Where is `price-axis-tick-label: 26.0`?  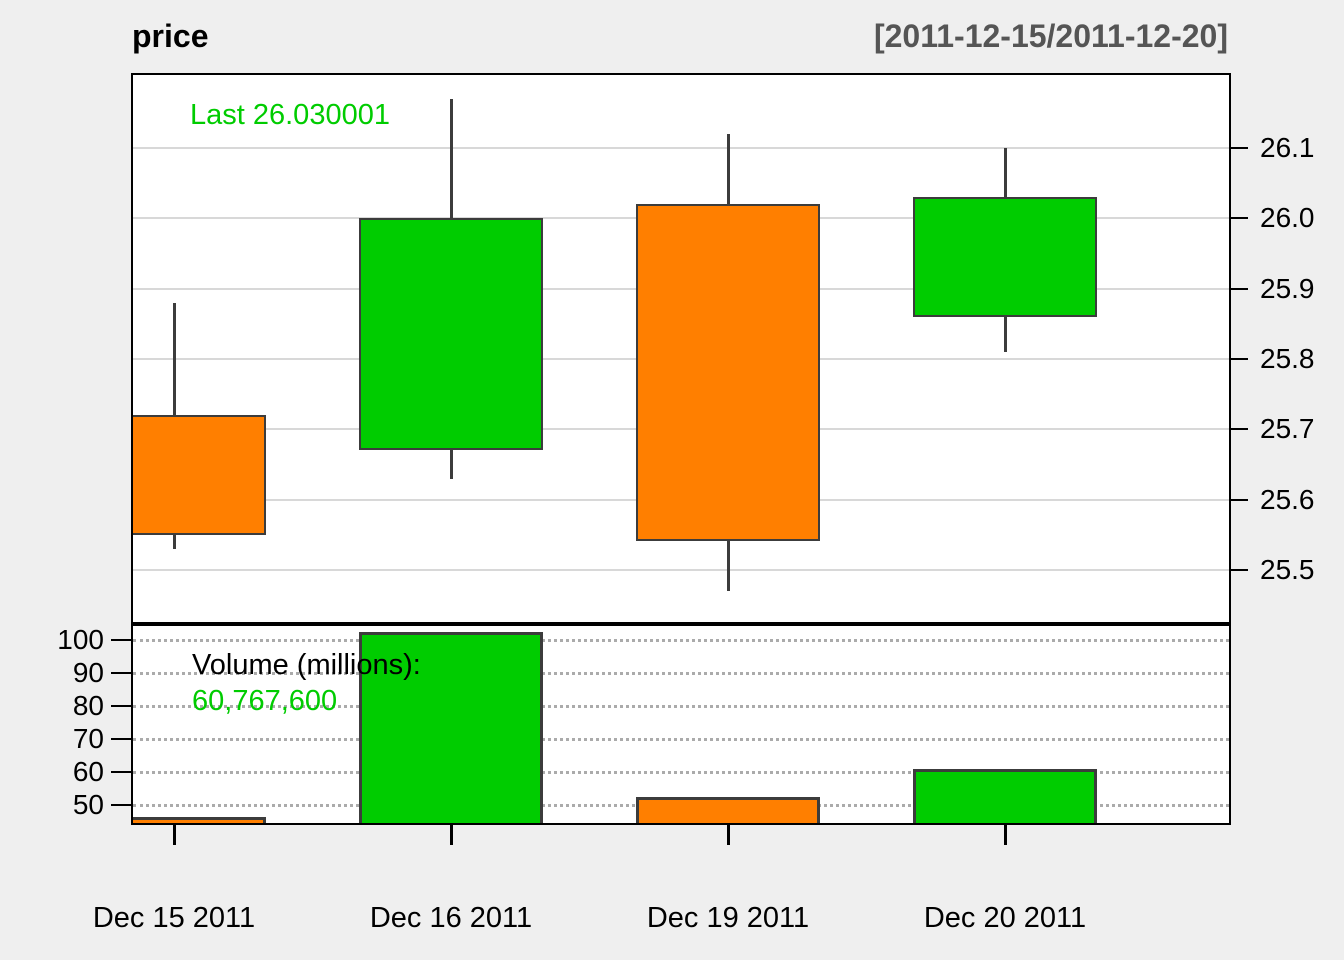 price-axis-tick-label: 26.0 is located at coordinates (1287, 217).